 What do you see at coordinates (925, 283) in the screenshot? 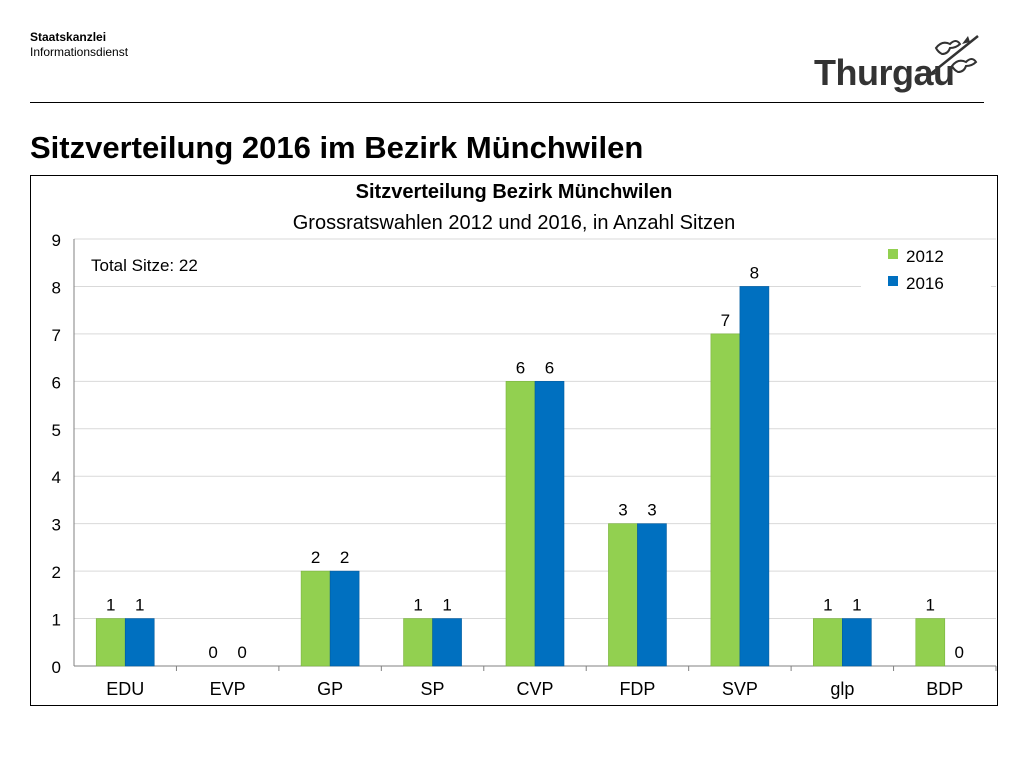
I see `legend-label: 2016` at bounding box center [925, 283].